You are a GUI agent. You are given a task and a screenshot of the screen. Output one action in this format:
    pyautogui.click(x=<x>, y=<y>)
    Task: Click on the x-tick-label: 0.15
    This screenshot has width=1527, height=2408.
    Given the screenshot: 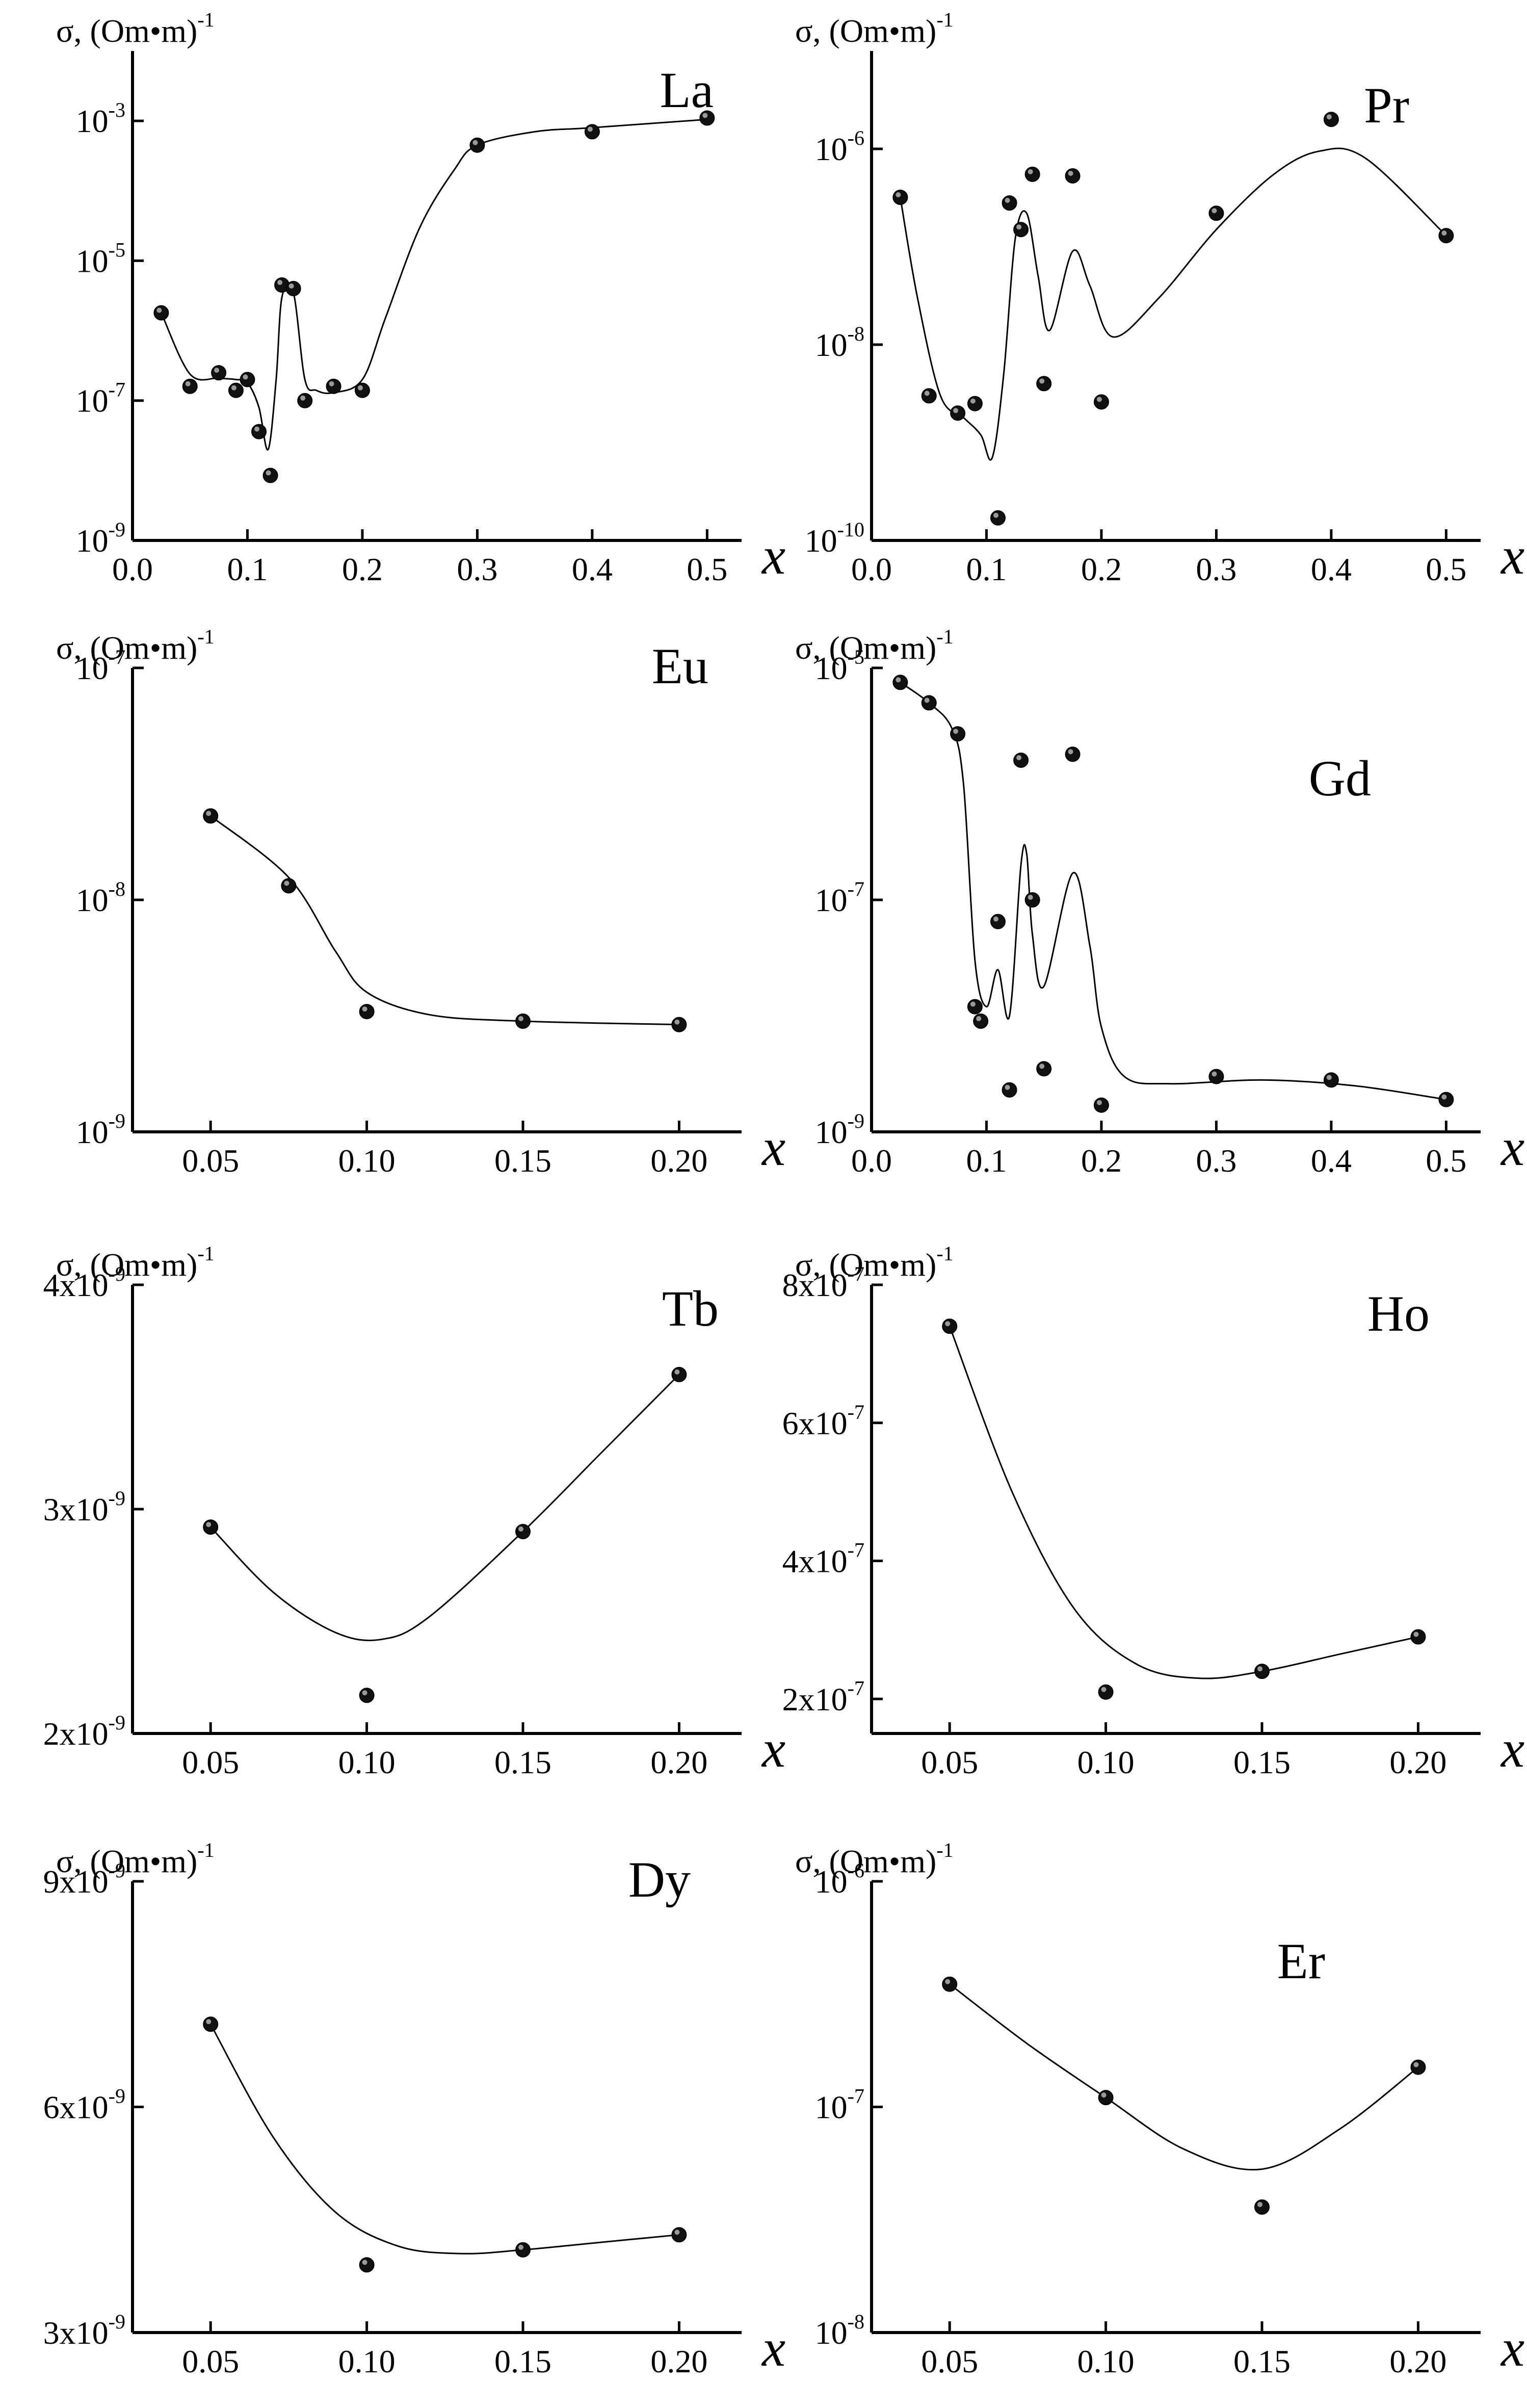 What is the action you would take?
    pyautogui.click(x=523, y=2361)
    